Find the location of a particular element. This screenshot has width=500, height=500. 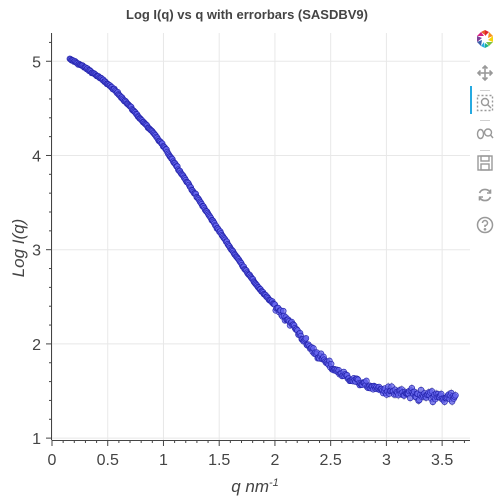

x-tick-label: 1 is located at coordinates (163, 460).